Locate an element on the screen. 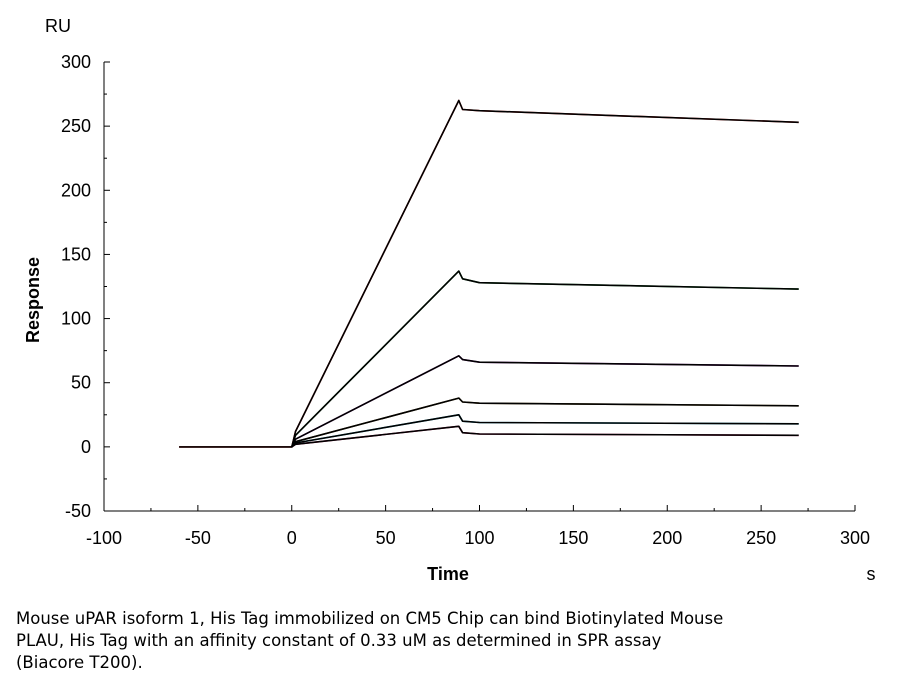 Image resolution: width=900 pixels, height=686 pixels. series-2-data-line is located at coordinates (545, 359).